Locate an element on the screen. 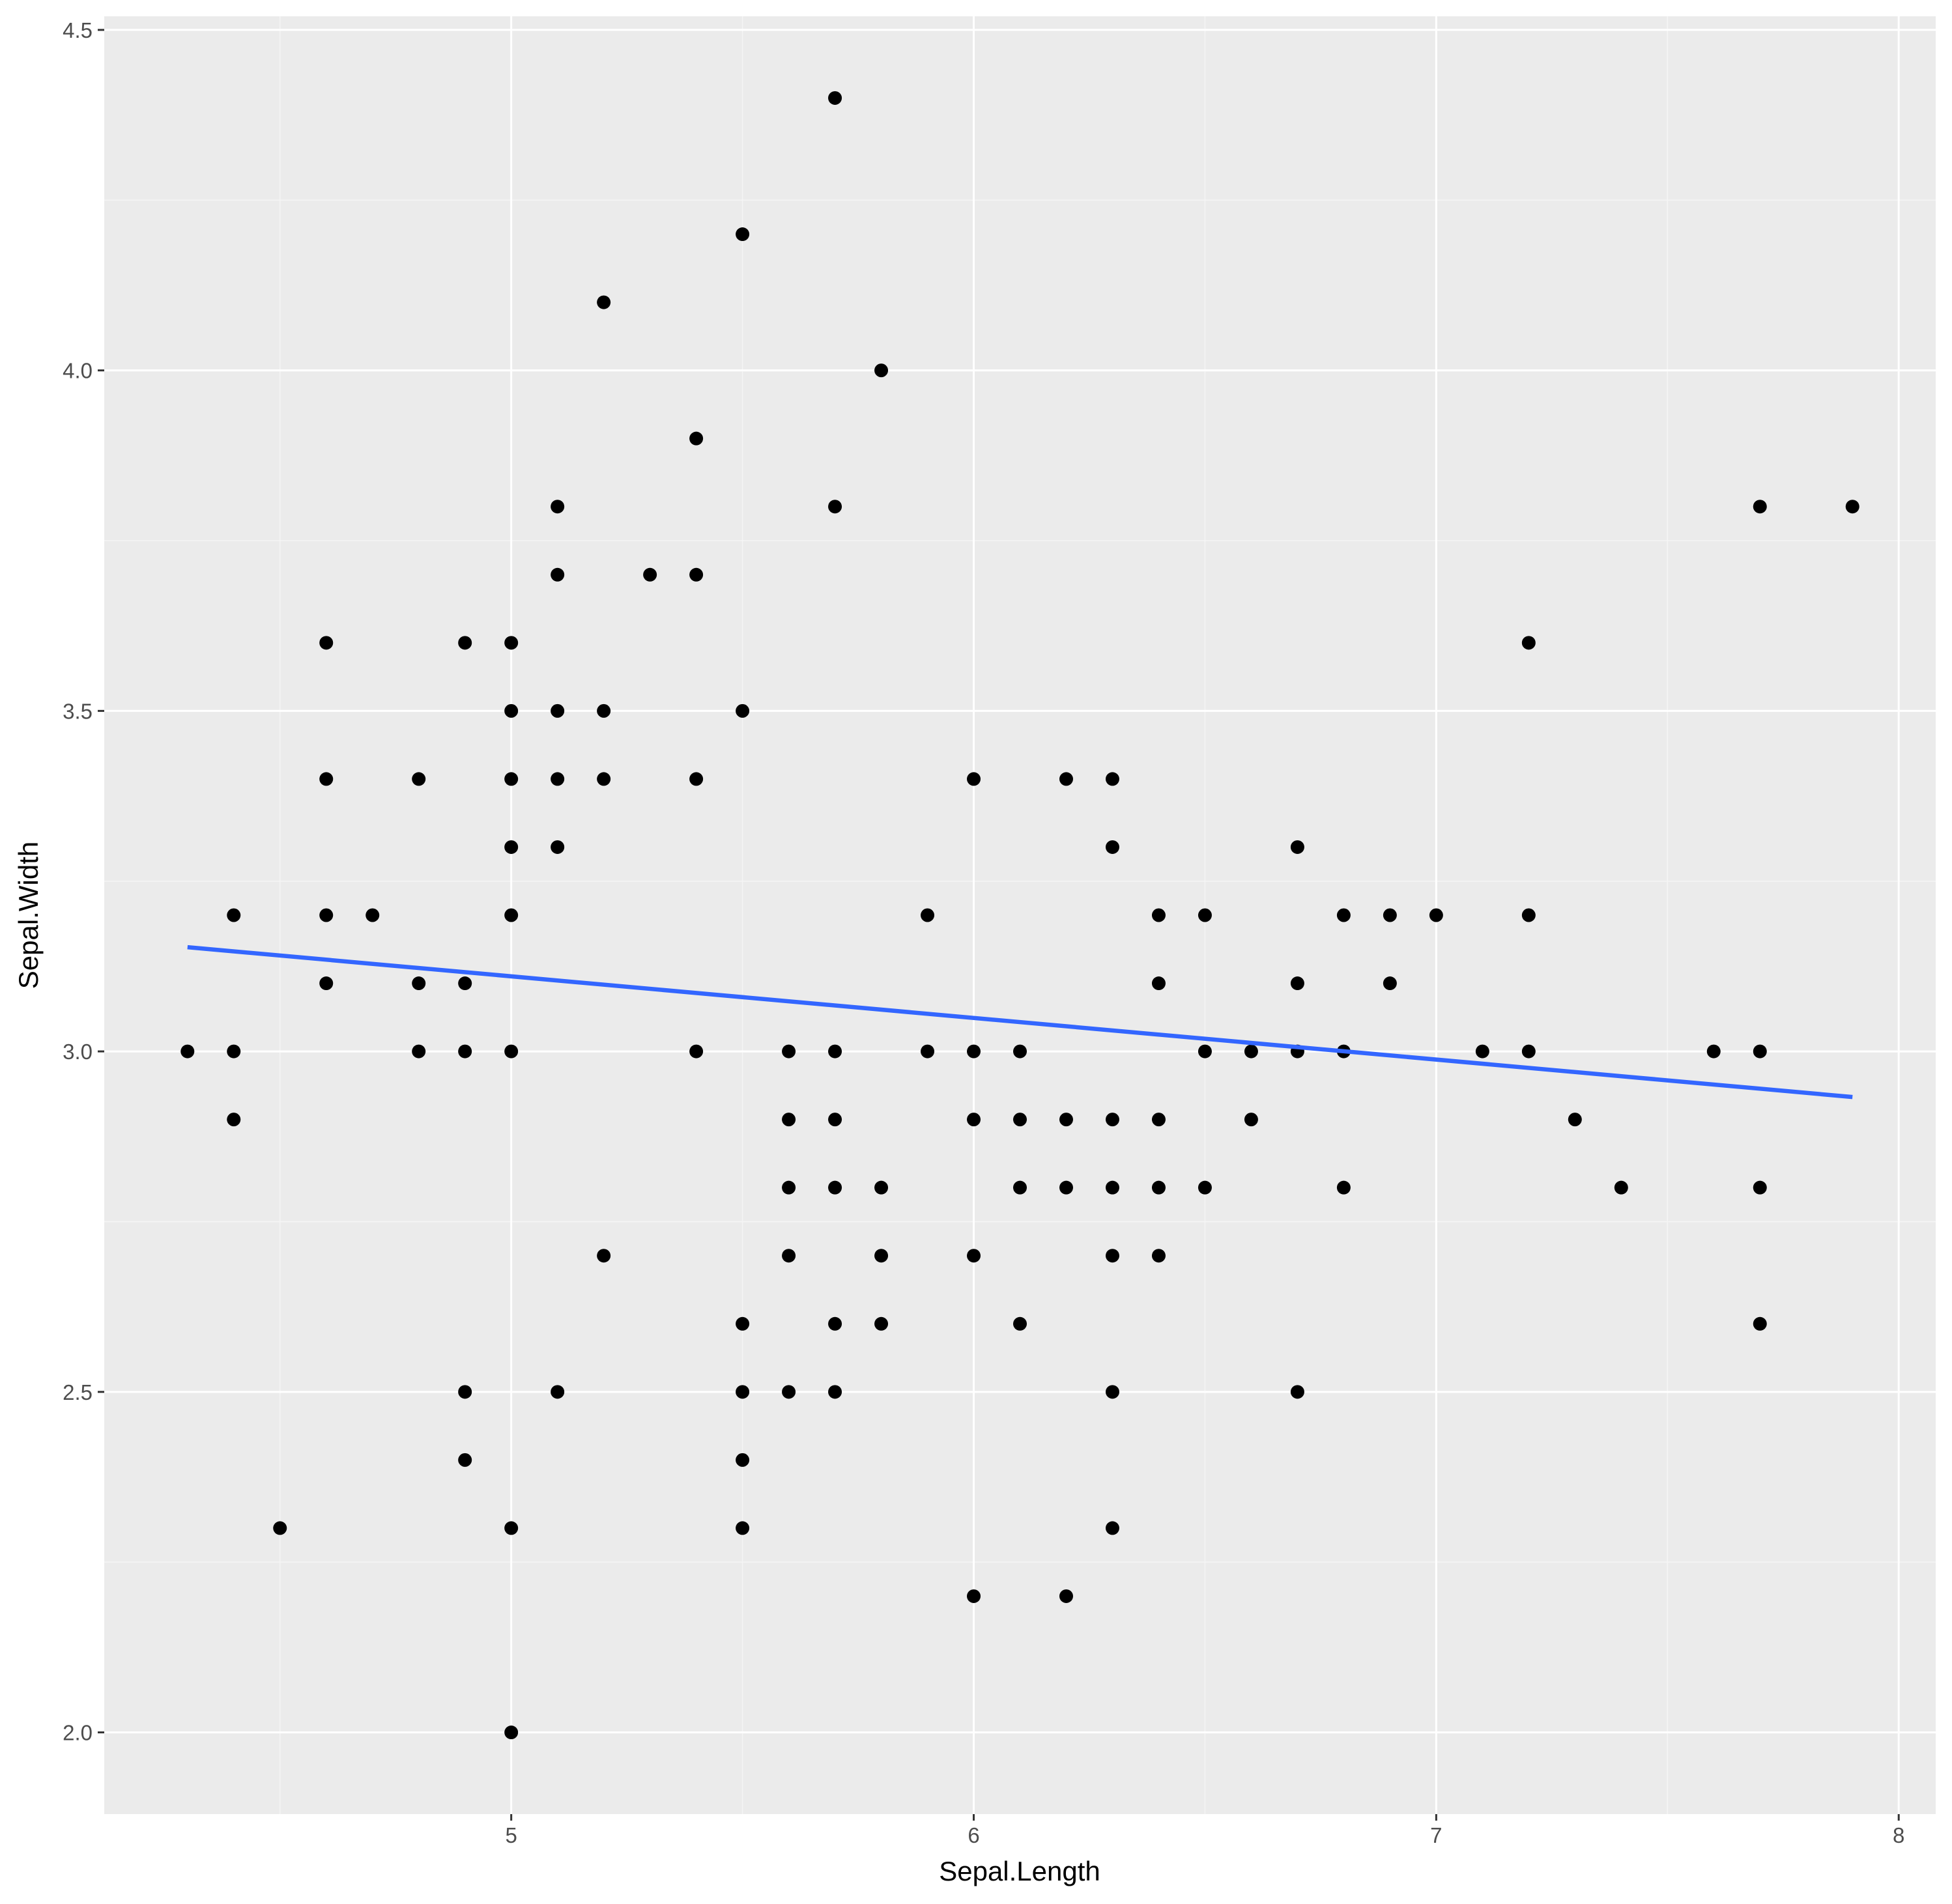 The image size is (1952, 1904). x-tick-label: 6 is located at coordinates (974, 1835).